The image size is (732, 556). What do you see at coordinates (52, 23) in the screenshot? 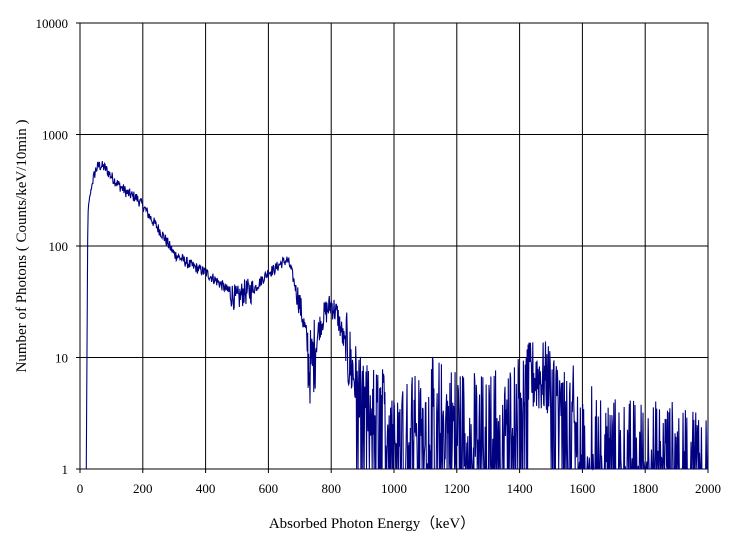
I see `y-tick-label: 10000` at bounding box center [52, 23].